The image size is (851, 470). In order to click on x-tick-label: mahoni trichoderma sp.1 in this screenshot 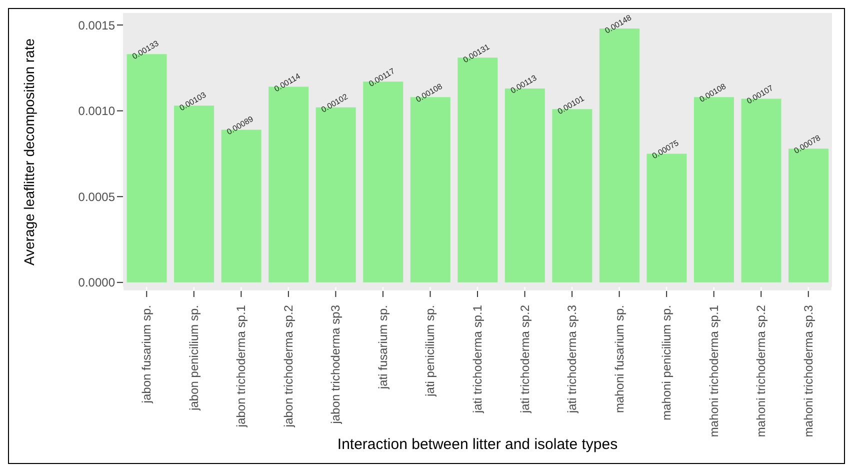, I will do `click(713, 371)`.